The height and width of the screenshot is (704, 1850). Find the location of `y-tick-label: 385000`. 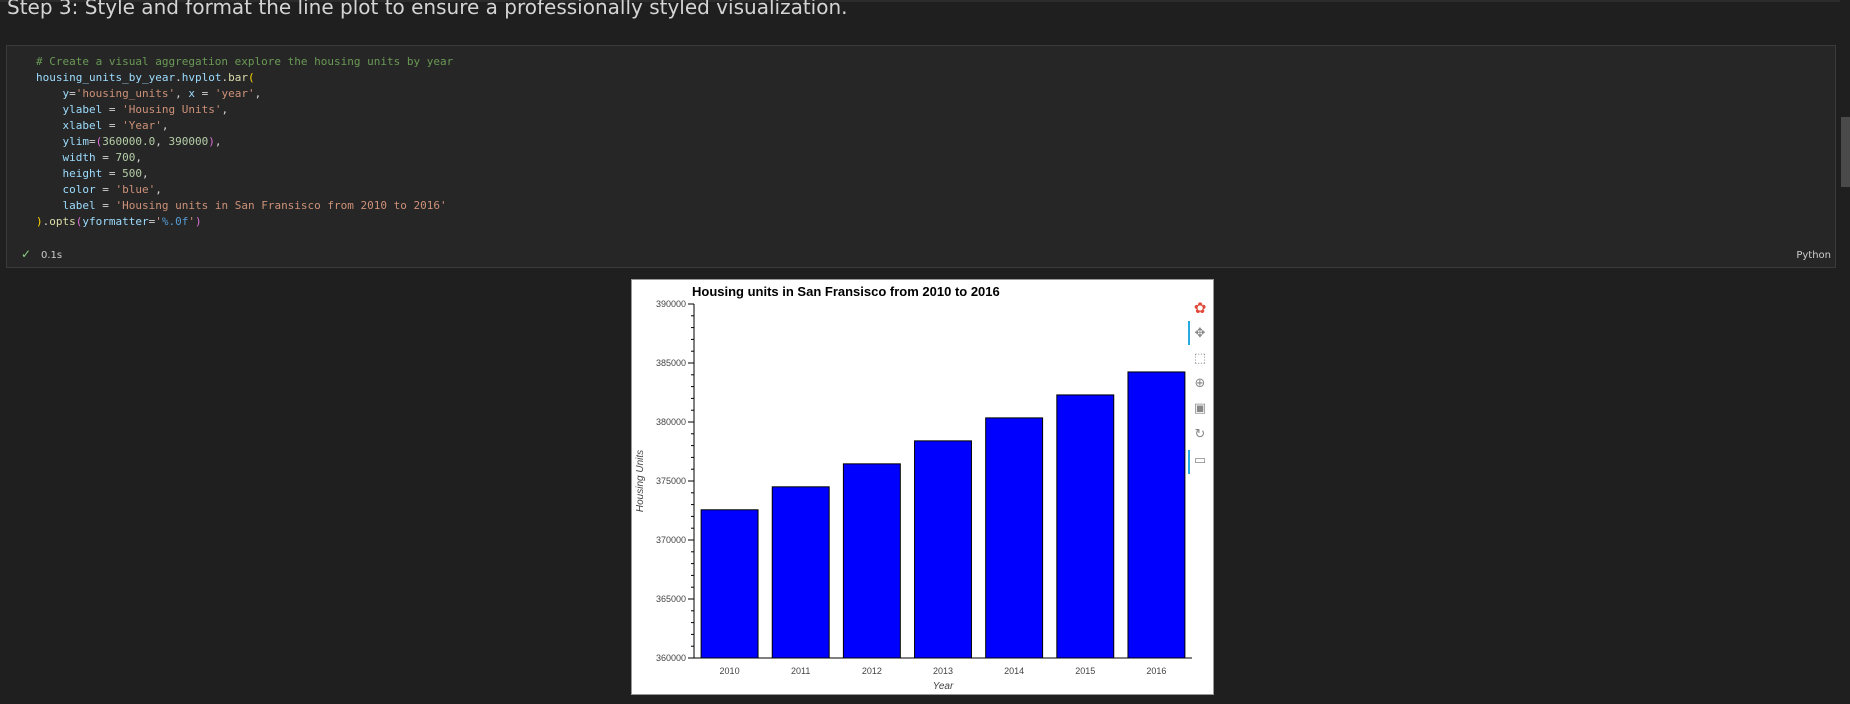

y-tick-label: 385000 is located at coordinates (671, 363).